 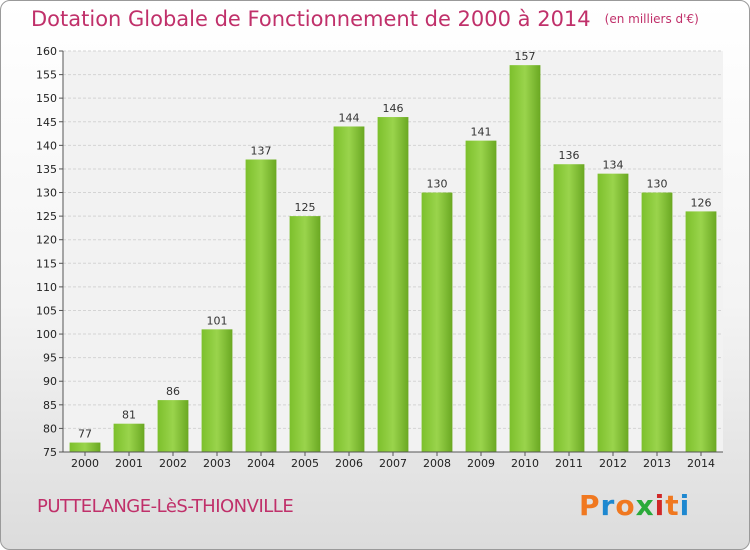 What do you see at coordinates (46, 193) in the screenshot?
I see `y-tick-label: 130` at bounding box center [46, 193].